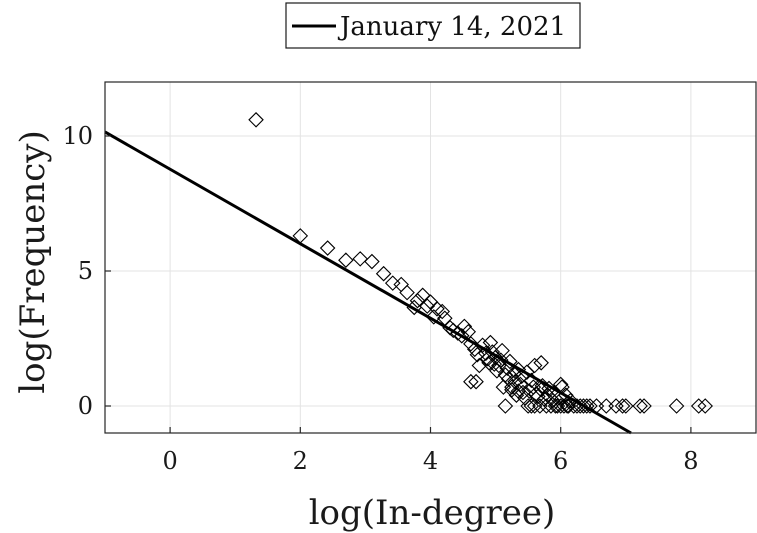 This screenshot has width=757, height=533. Describe the element at coordinates (300, 461) in the screenshot. I see `x-tick-label: 2` at that location.